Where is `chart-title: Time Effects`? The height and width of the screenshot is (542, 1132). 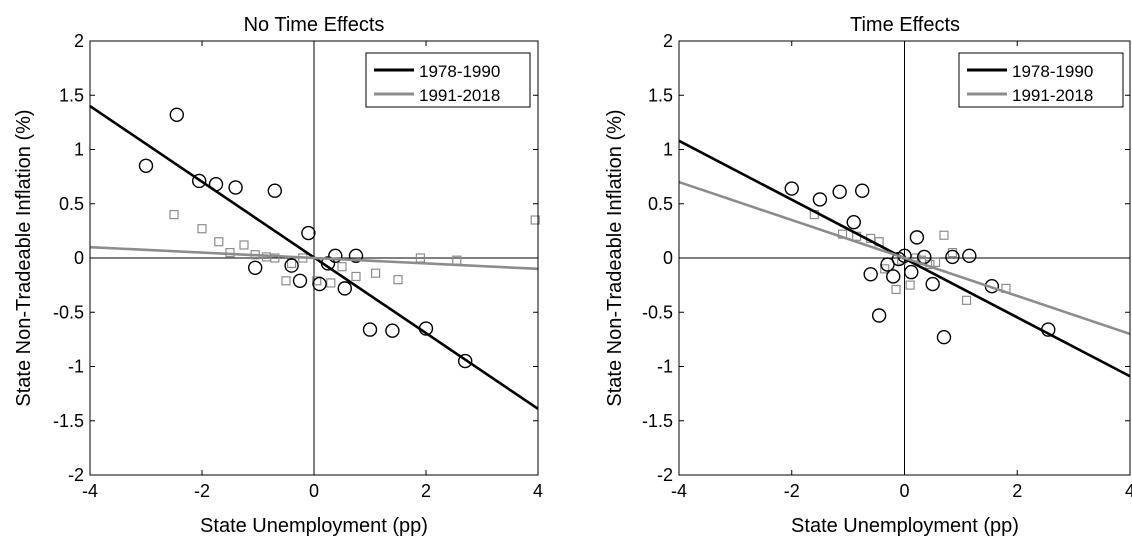
chart-title: Time Effects is located at coordinates (905, 25).